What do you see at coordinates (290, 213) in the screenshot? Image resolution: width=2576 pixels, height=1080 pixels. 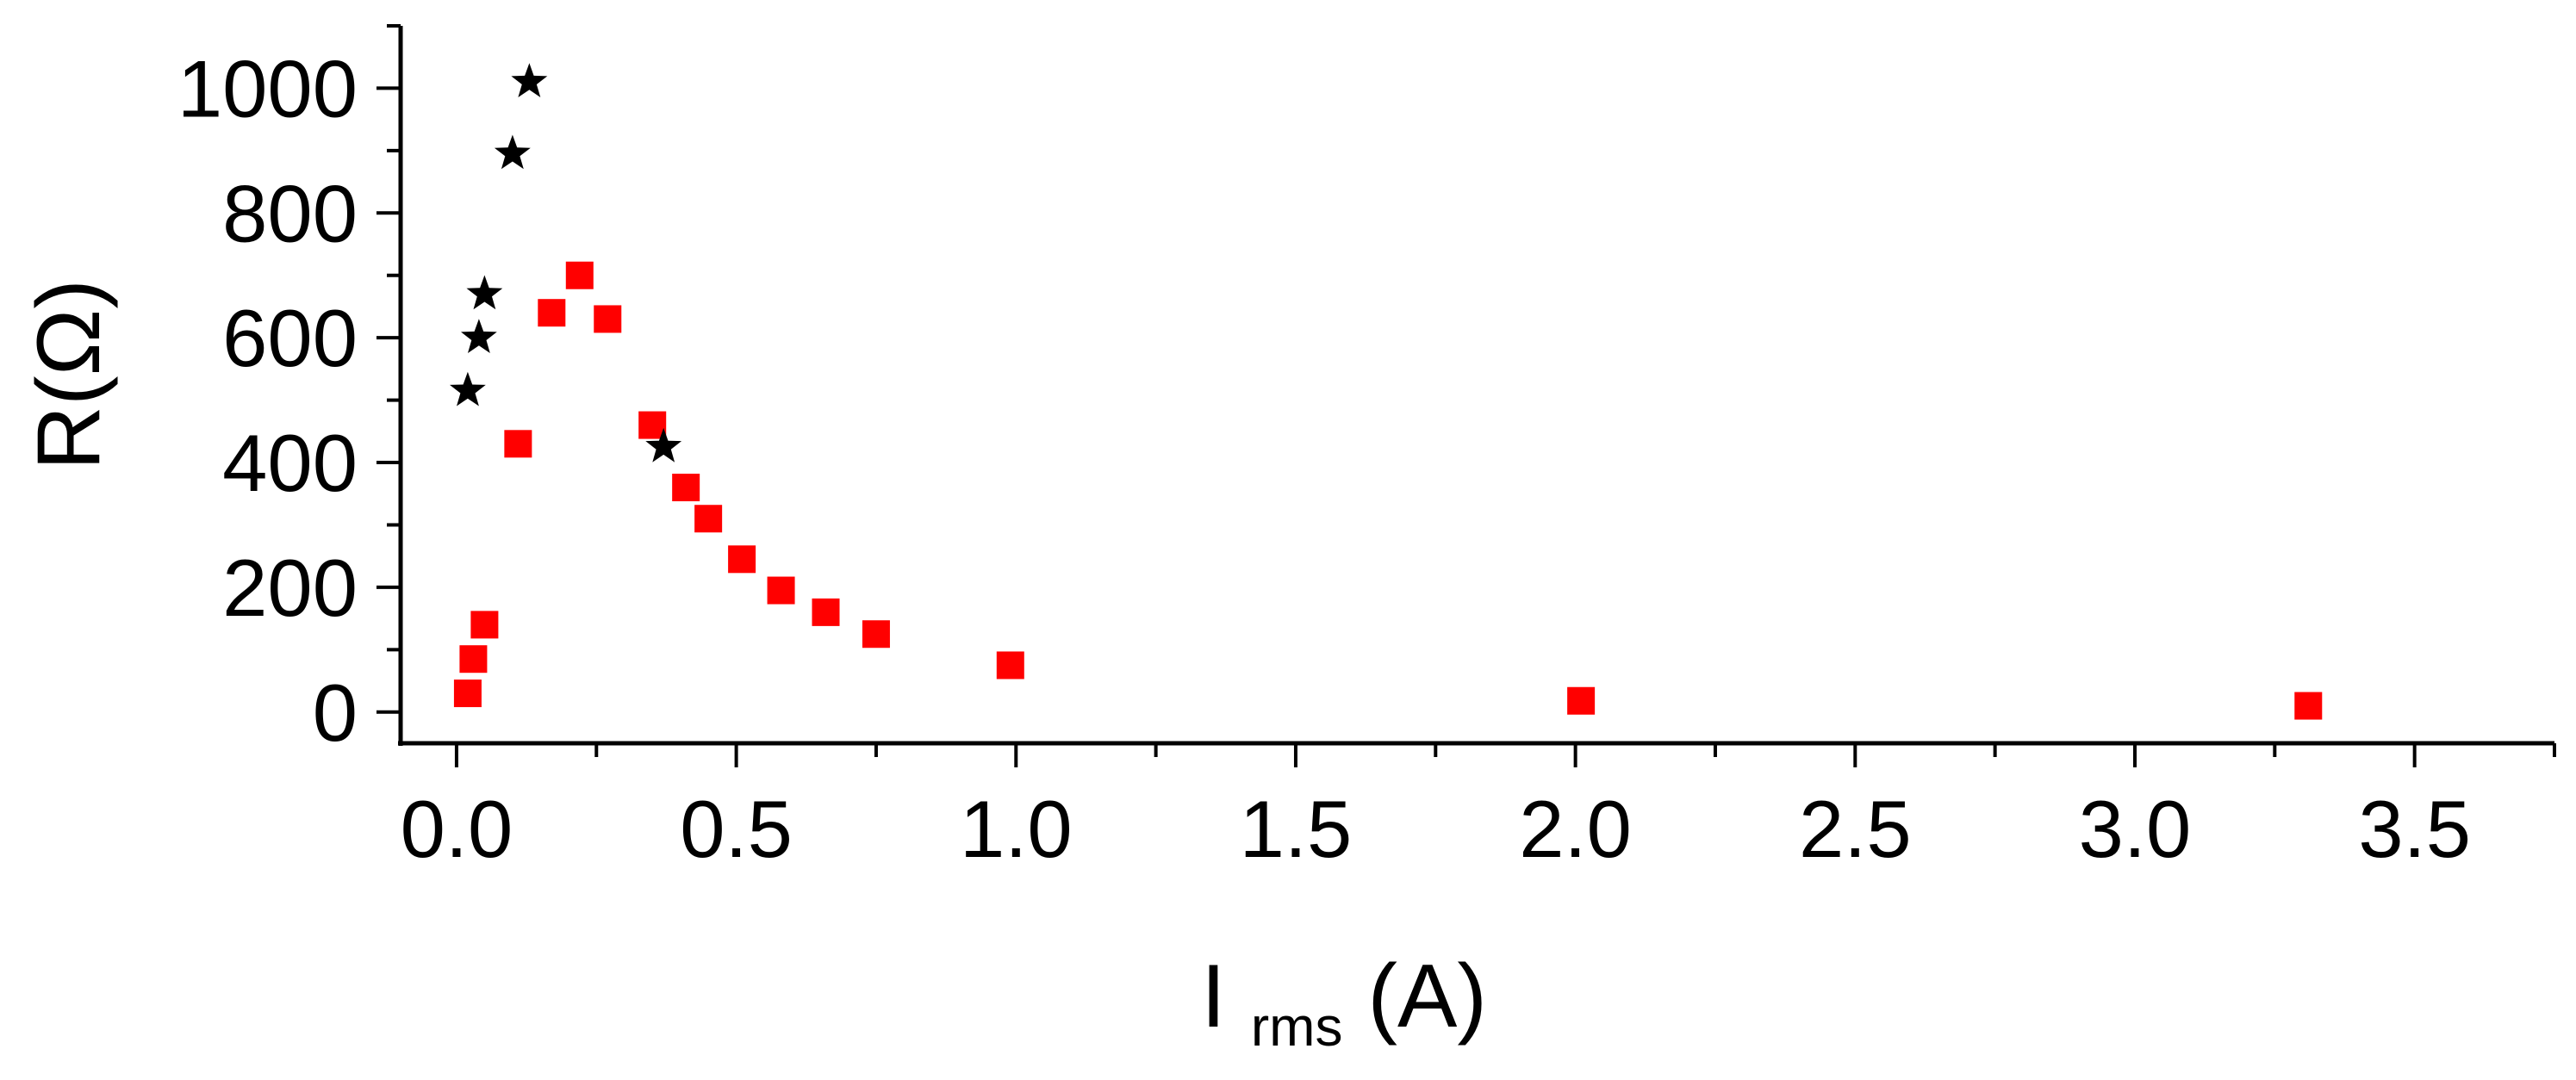 I see `y-tick-label: 800` at bounding box center [290, 213].